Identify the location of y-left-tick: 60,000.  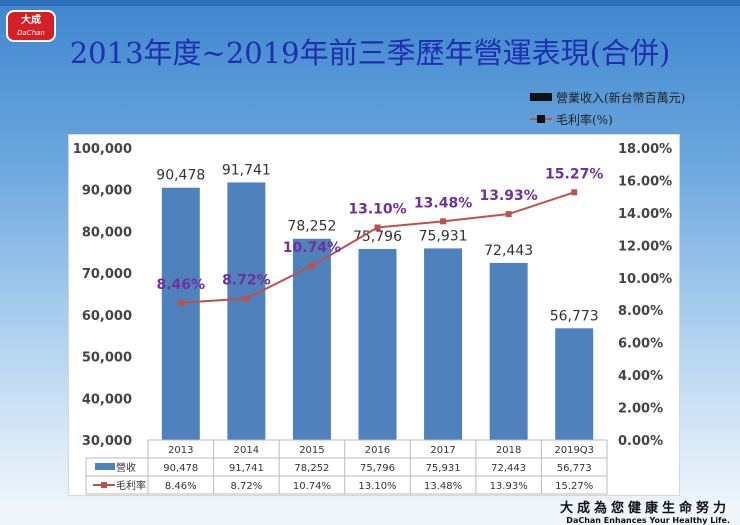
(107, 316).